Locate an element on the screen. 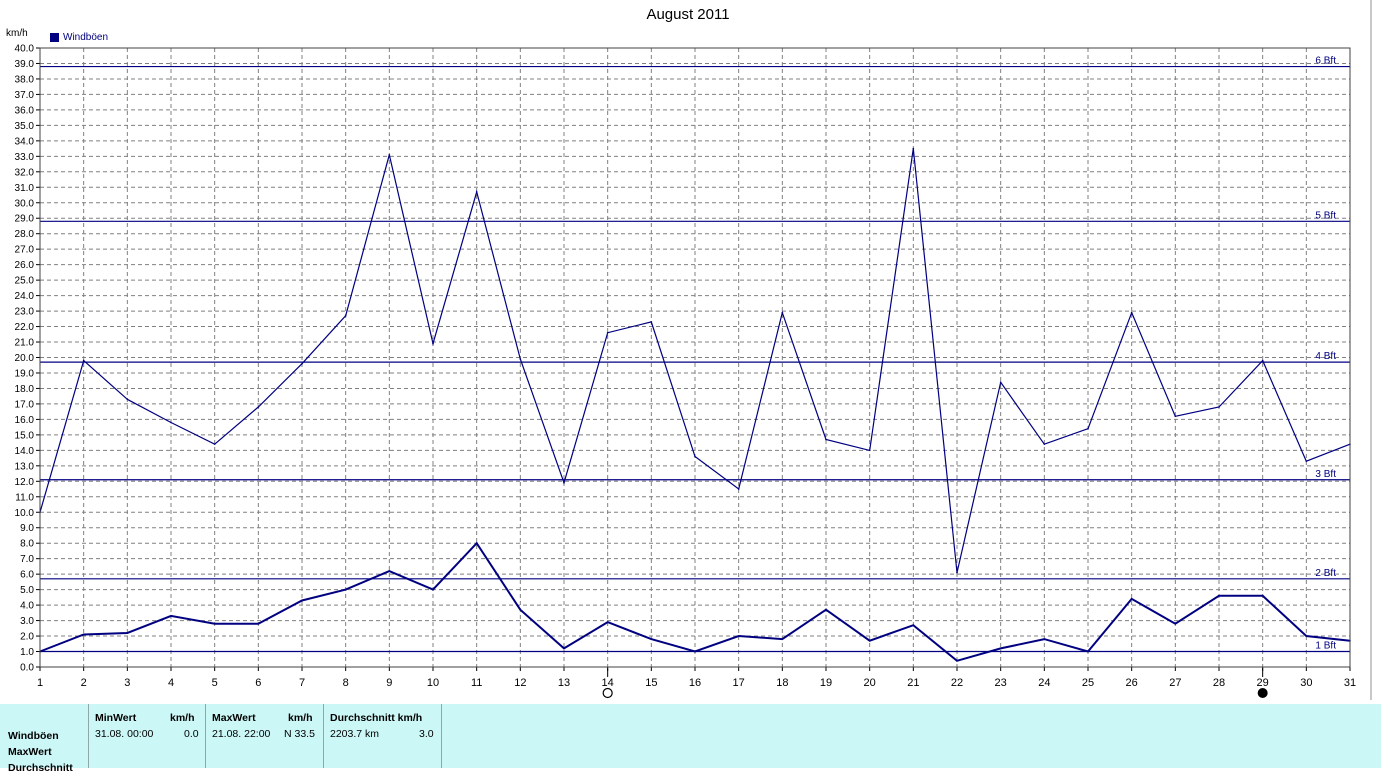 The width and height of the screenshot is (1381, 776). x-tick-label: 22 is located at coordinates (957, 683).